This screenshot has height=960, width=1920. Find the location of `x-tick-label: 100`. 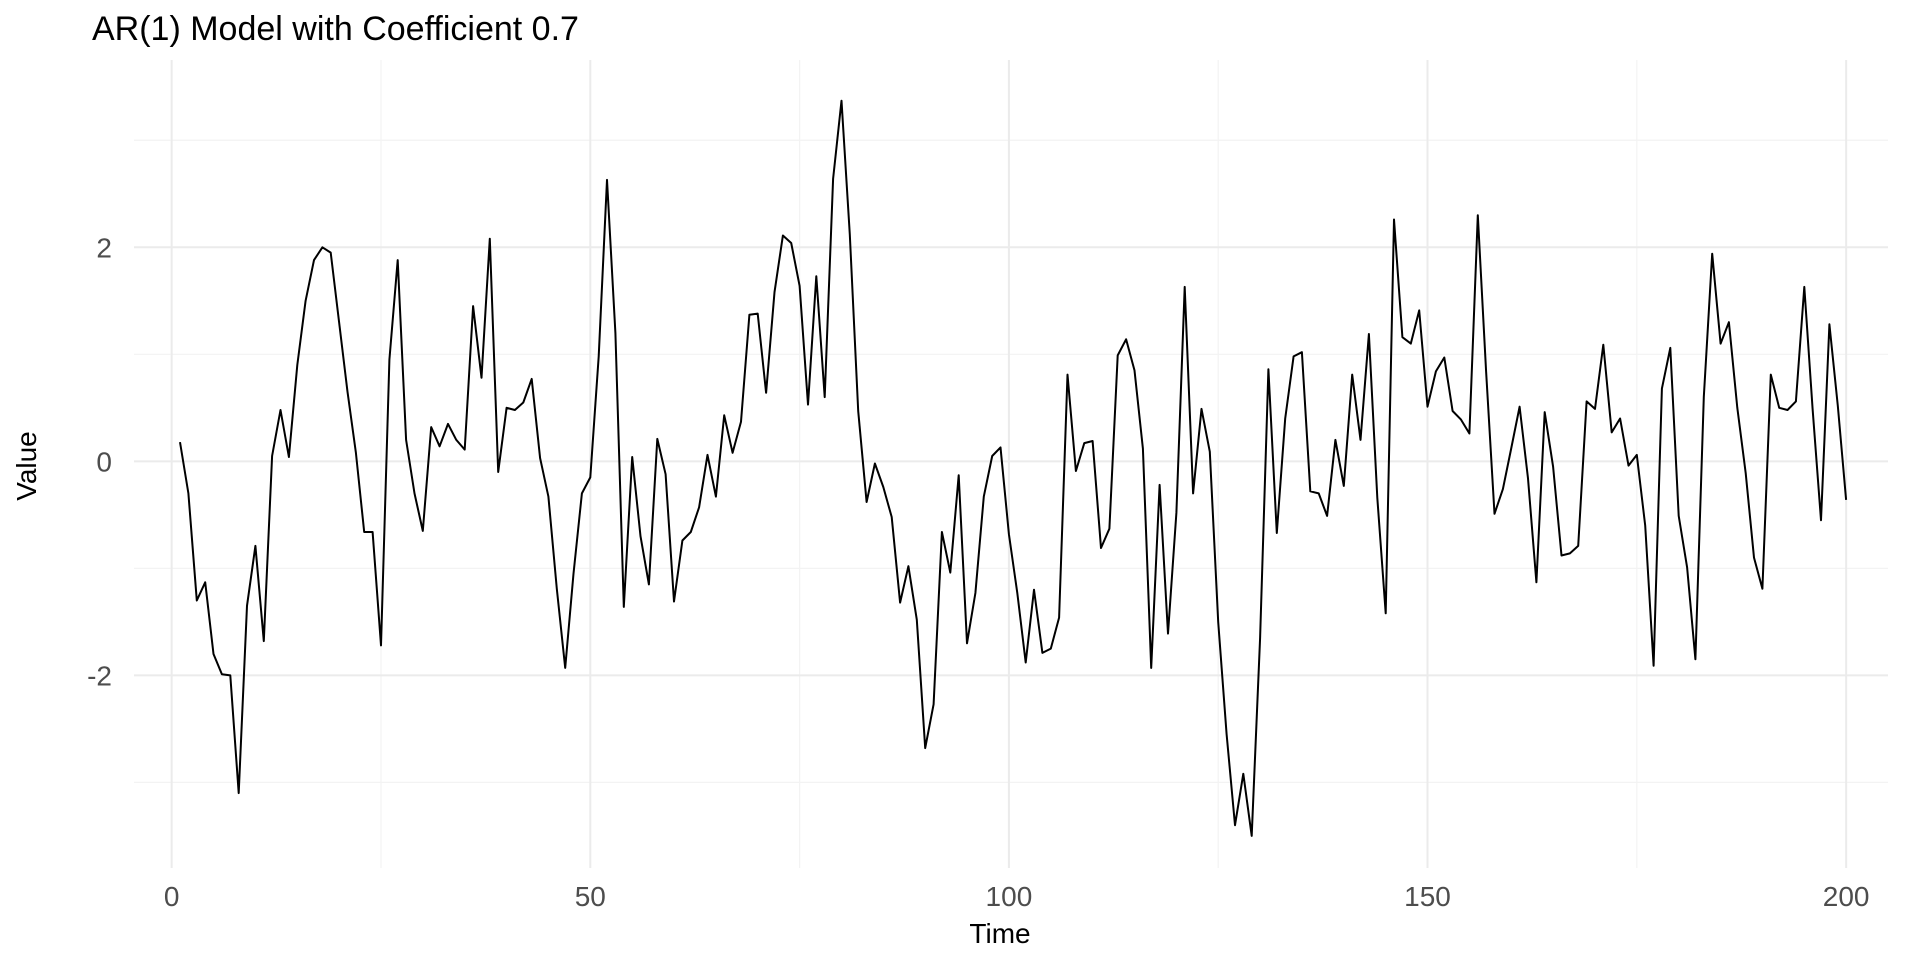

x-tick-label: 100 is located at coordinates (1009, 896).